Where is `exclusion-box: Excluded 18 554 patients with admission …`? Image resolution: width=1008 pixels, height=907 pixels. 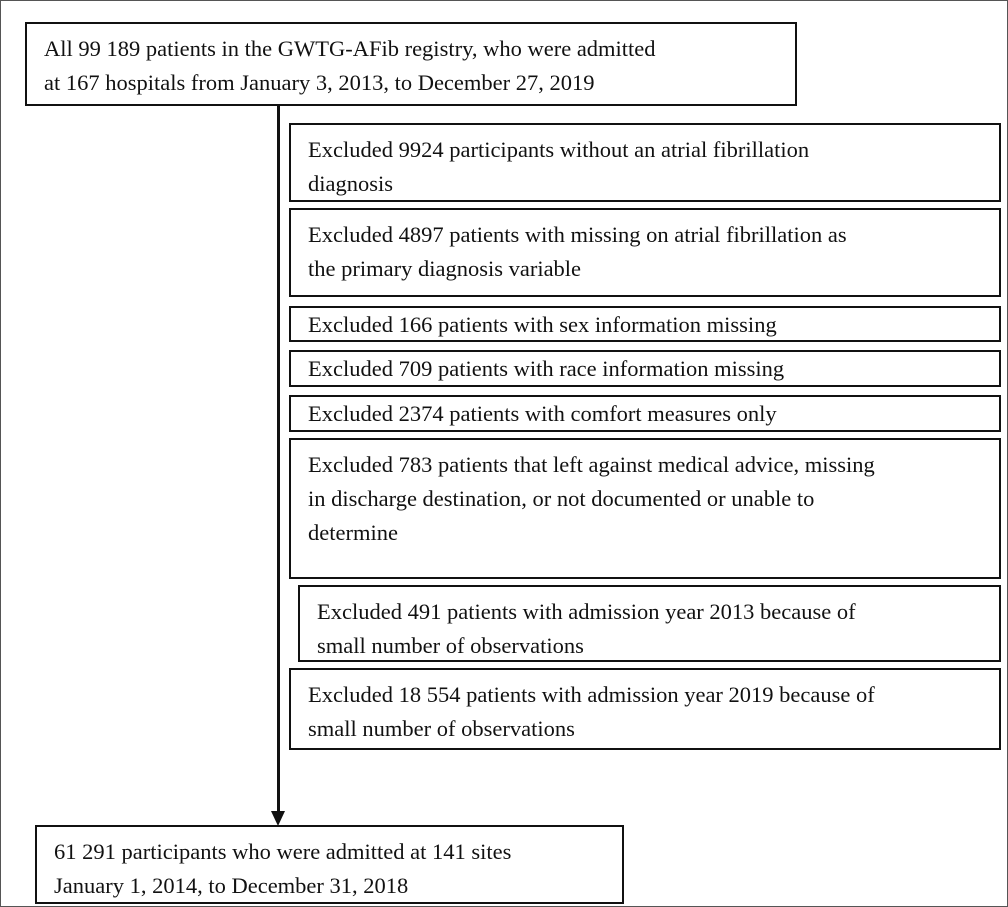
exclusion-box: Excluded 18 554 patients with admission … is located at coordinates (645, 709).